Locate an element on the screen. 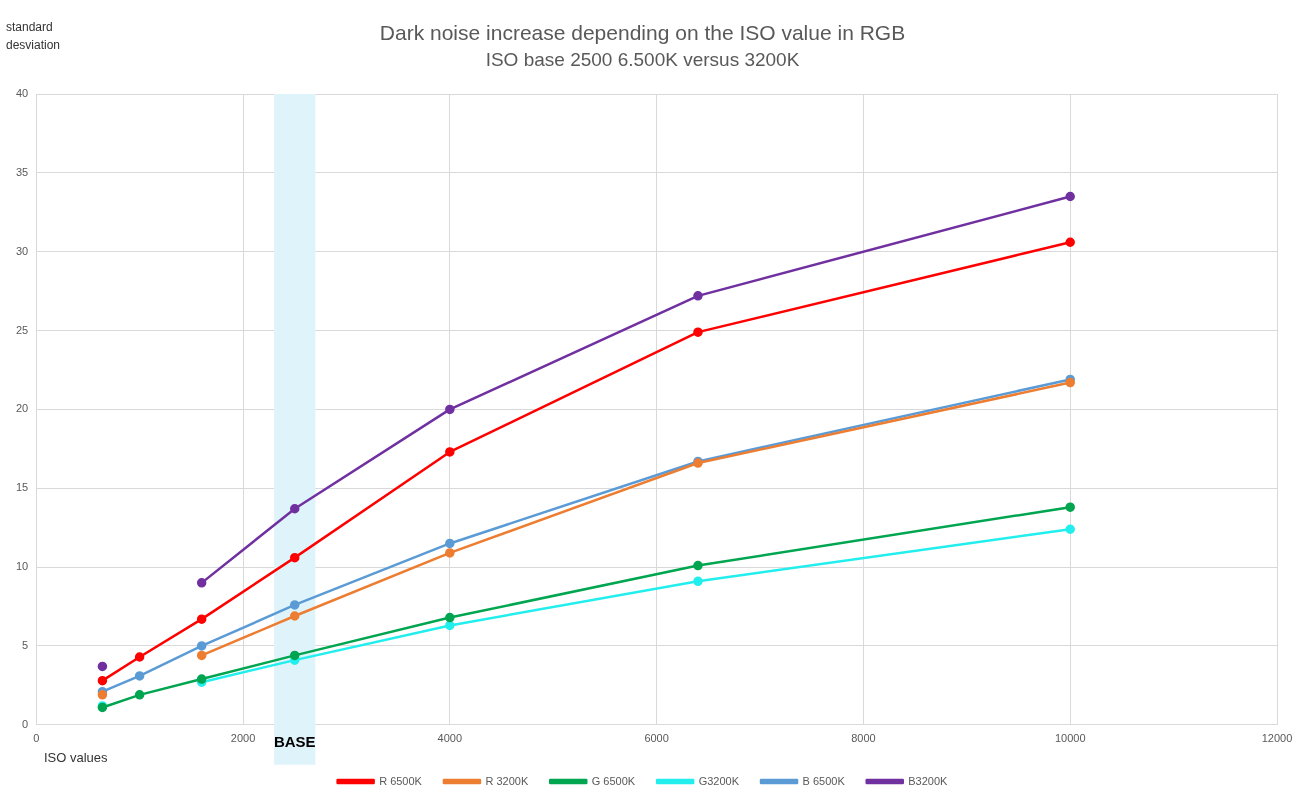 This screenshot has width=1307, height=801. y-tick-label: 10 is located at coordinates (22, 566).